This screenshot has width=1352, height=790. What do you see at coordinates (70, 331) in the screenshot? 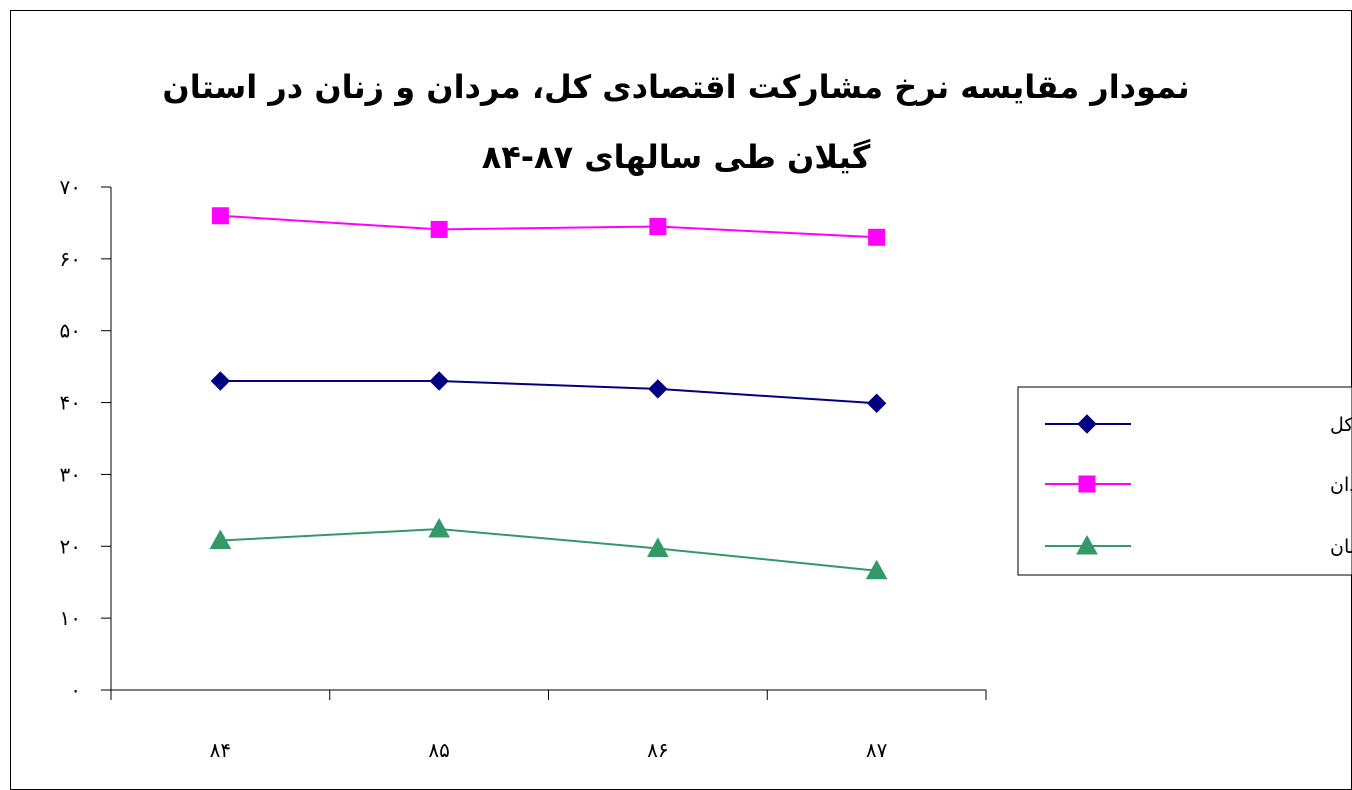
I see `y-tick-label: ۵۰` at bounding box center [70, 331].